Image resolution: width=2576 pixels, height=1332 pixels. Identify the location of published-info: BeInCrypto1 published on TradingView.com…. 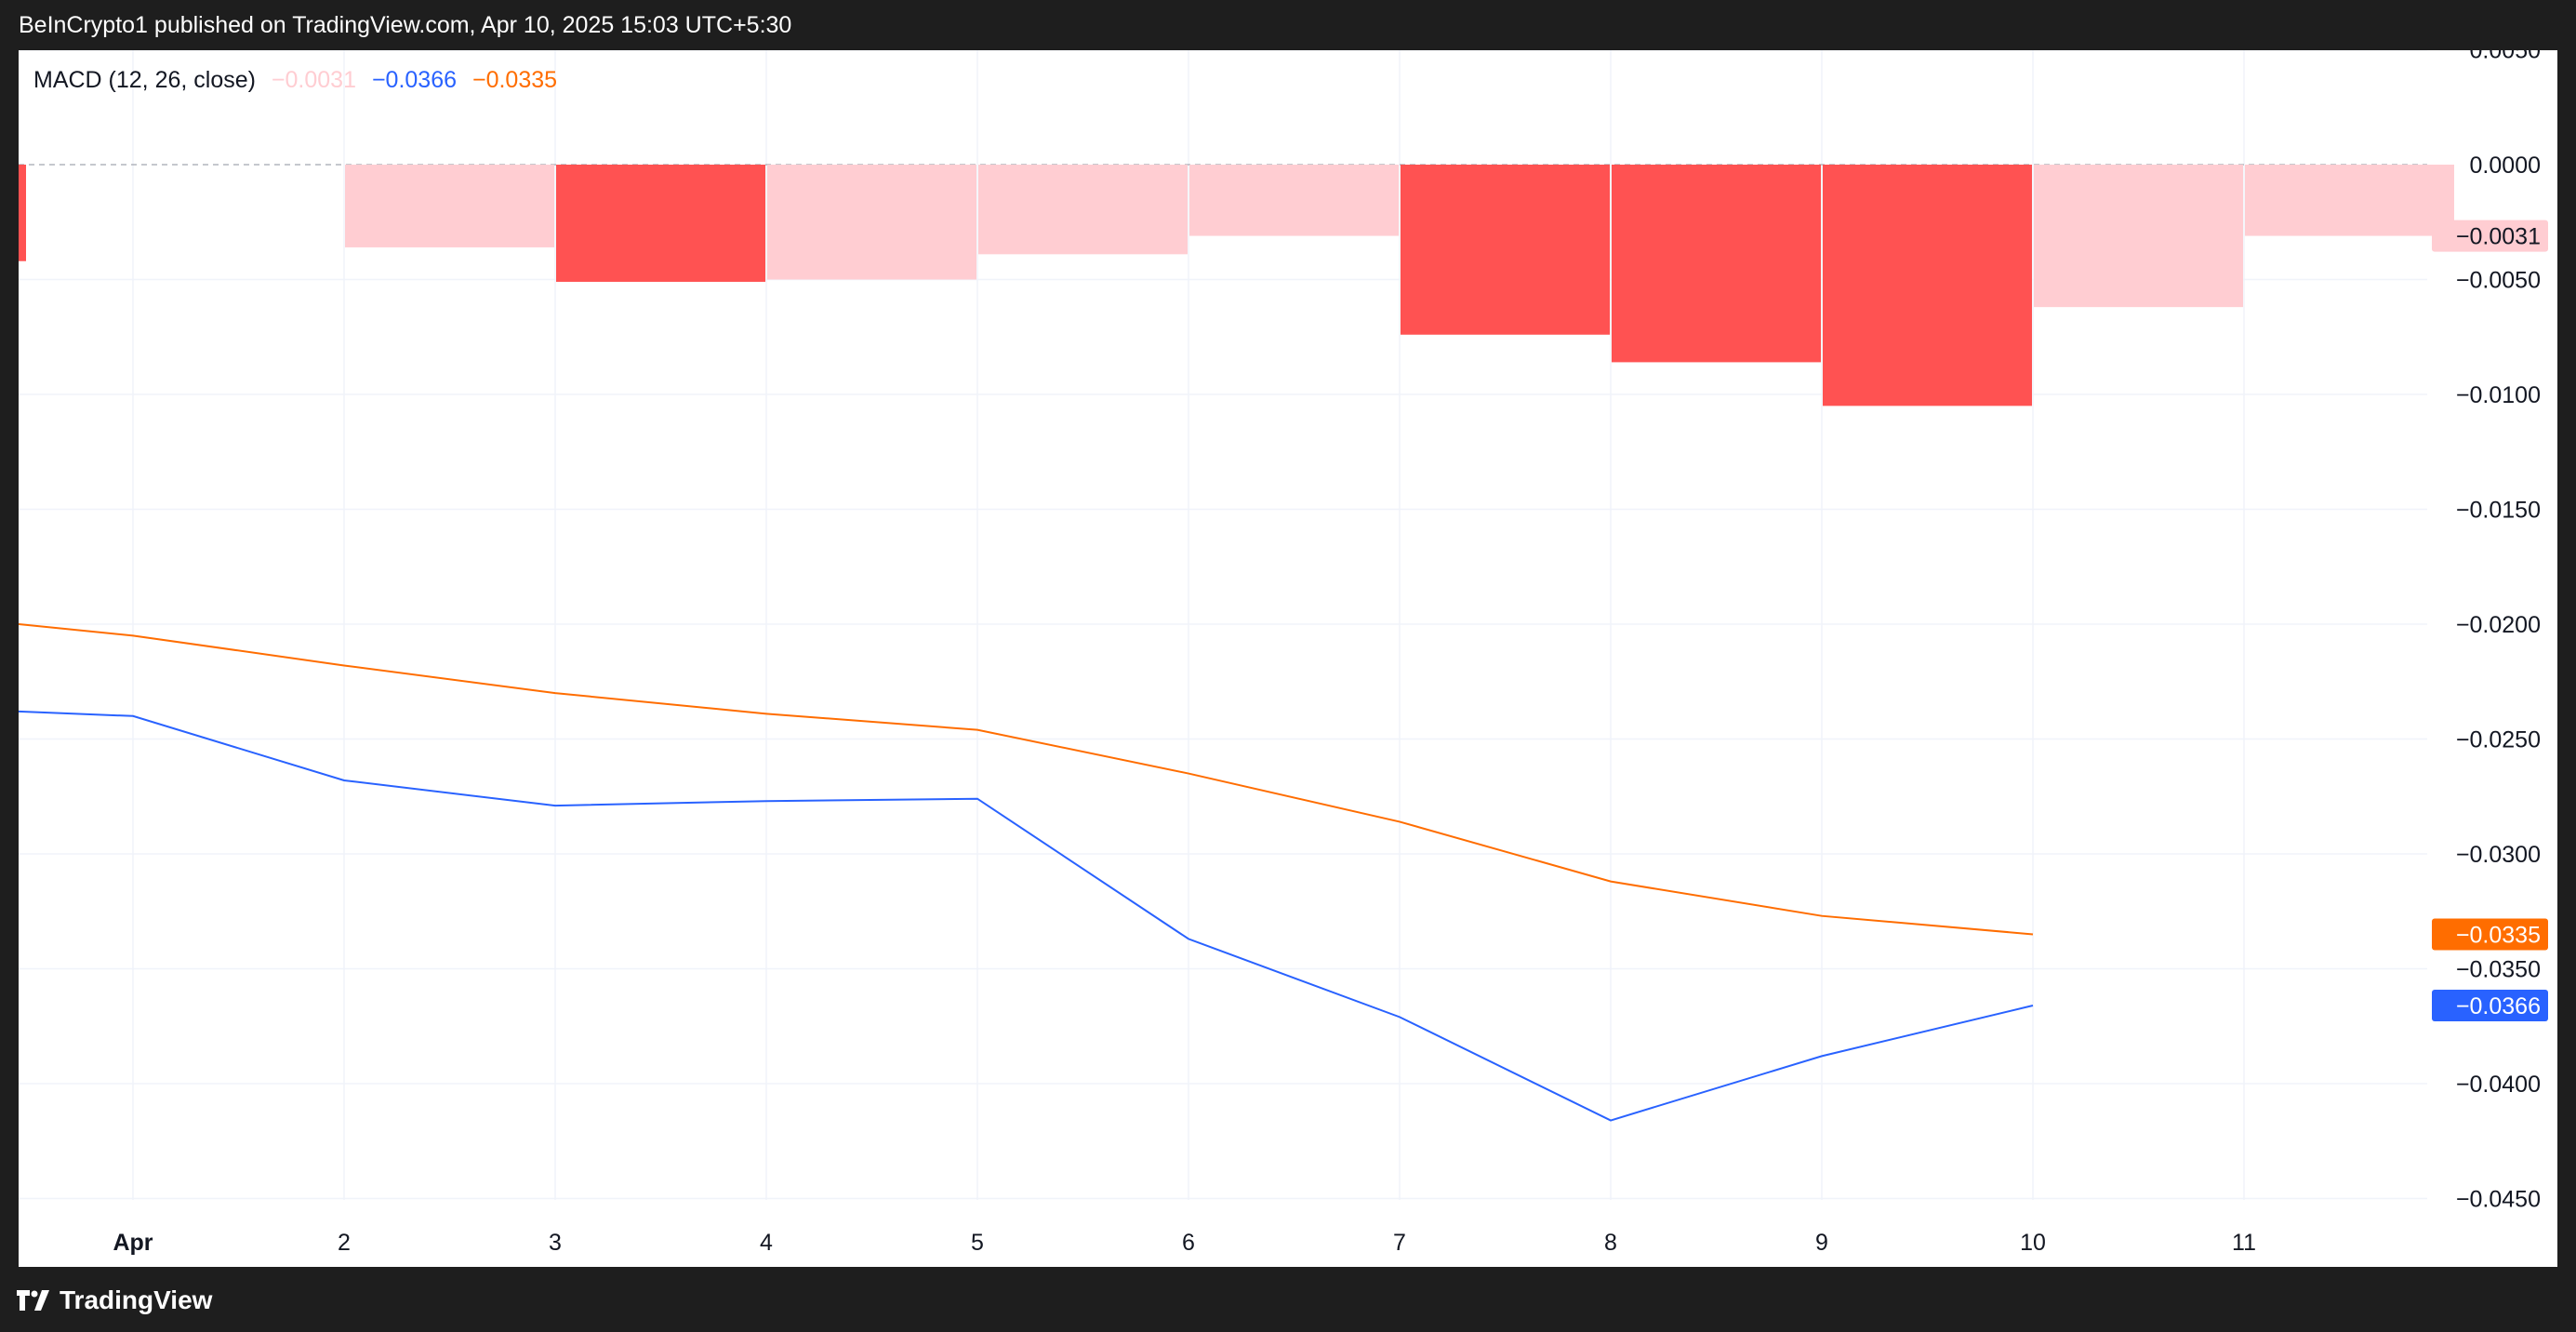
(405, 25).